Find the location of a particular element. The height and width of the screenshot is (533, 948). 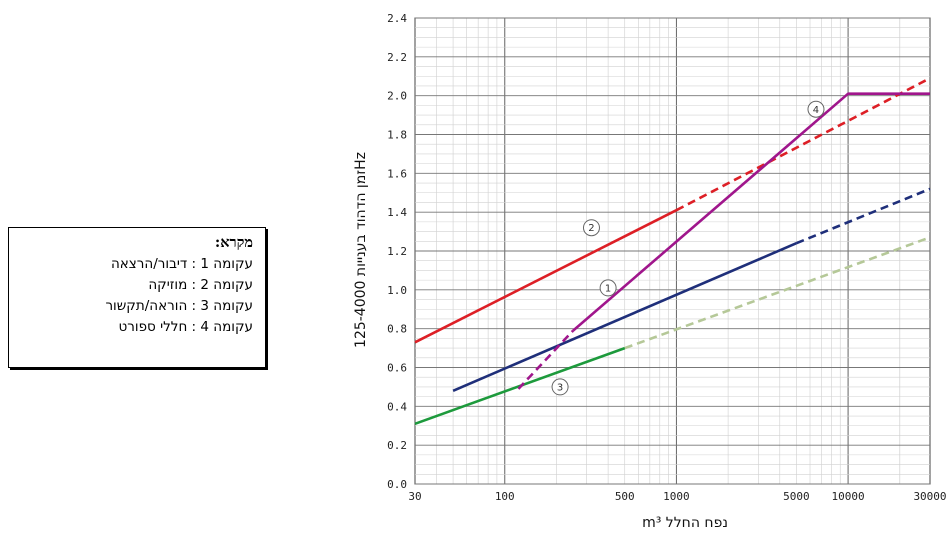

y-axis-title: זמן הדהוד בענייות 125-4000Hz is located at coordinates (361, 250).